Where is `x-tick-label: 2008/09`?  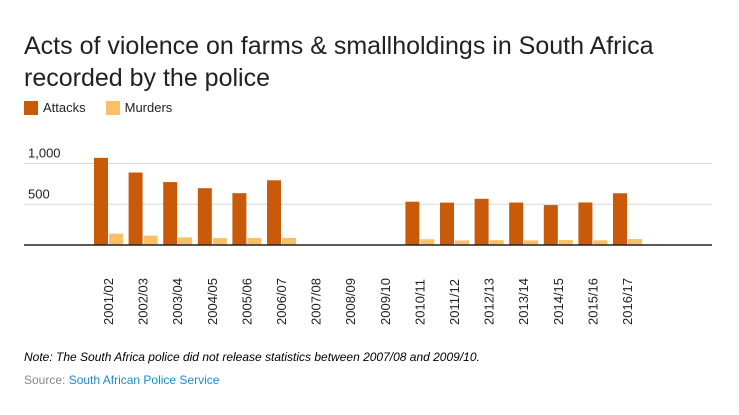 x-tick-label: 2008/09 is located at coordinates (350, 301).